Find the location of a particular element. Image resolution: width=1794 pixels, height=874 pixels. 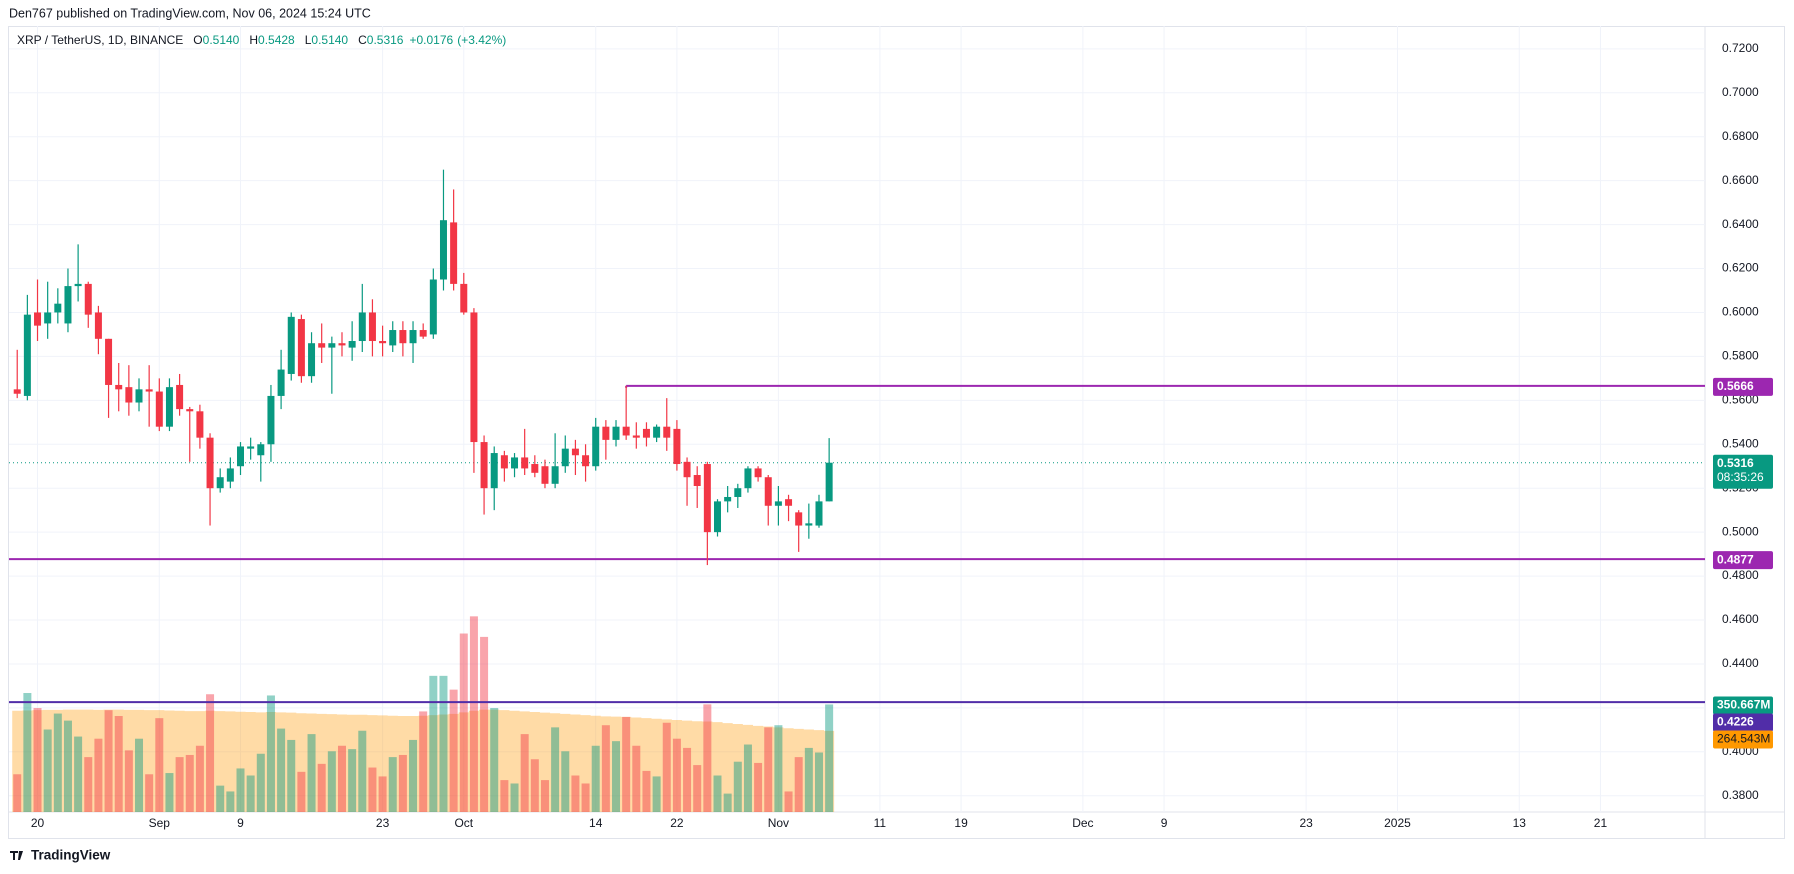

footer-logo is located at coordinates (16, 855).